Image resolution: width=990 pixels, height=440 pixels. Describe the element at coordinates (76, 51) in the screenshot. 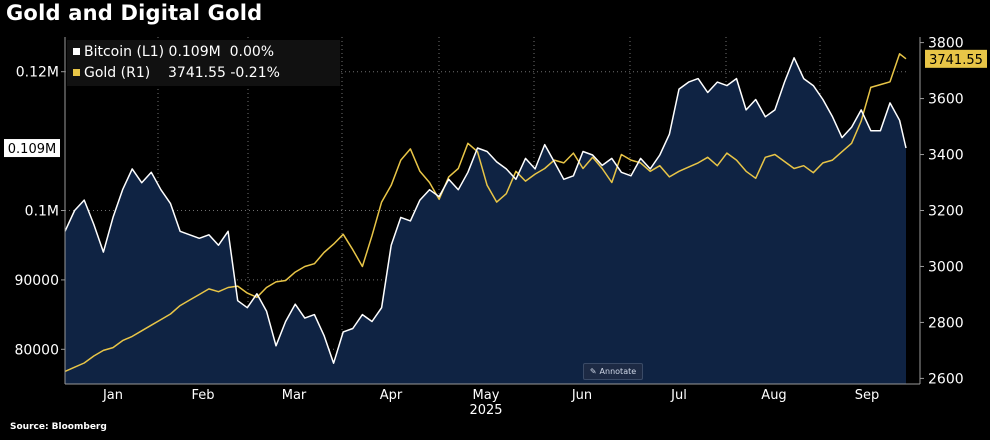

I see `bitcoin-swatch` at that location.